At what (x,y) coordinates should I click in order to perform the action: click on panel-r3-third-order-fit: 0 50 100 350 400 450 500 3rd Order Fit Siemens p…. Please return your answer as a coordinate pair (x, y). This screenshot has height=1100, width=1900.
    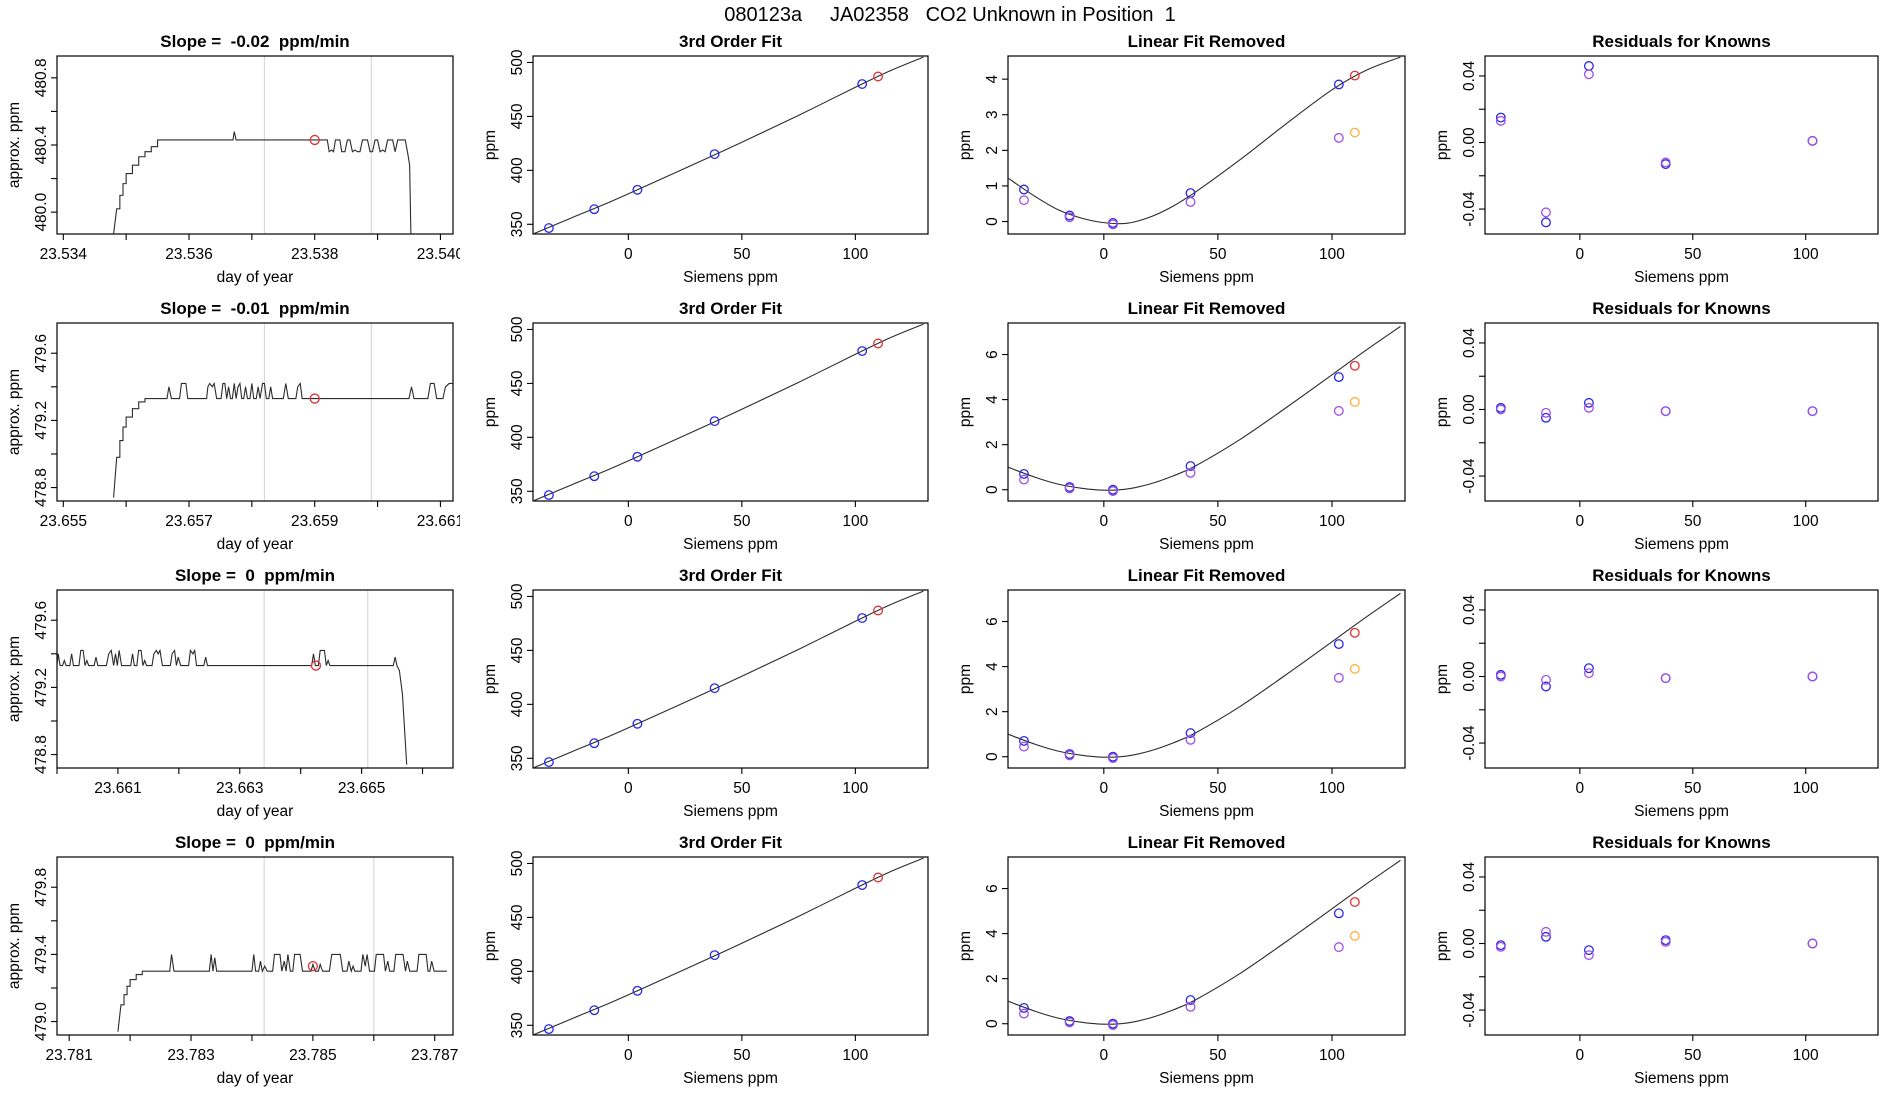
    Looking at the image, I should click on (705, 693).